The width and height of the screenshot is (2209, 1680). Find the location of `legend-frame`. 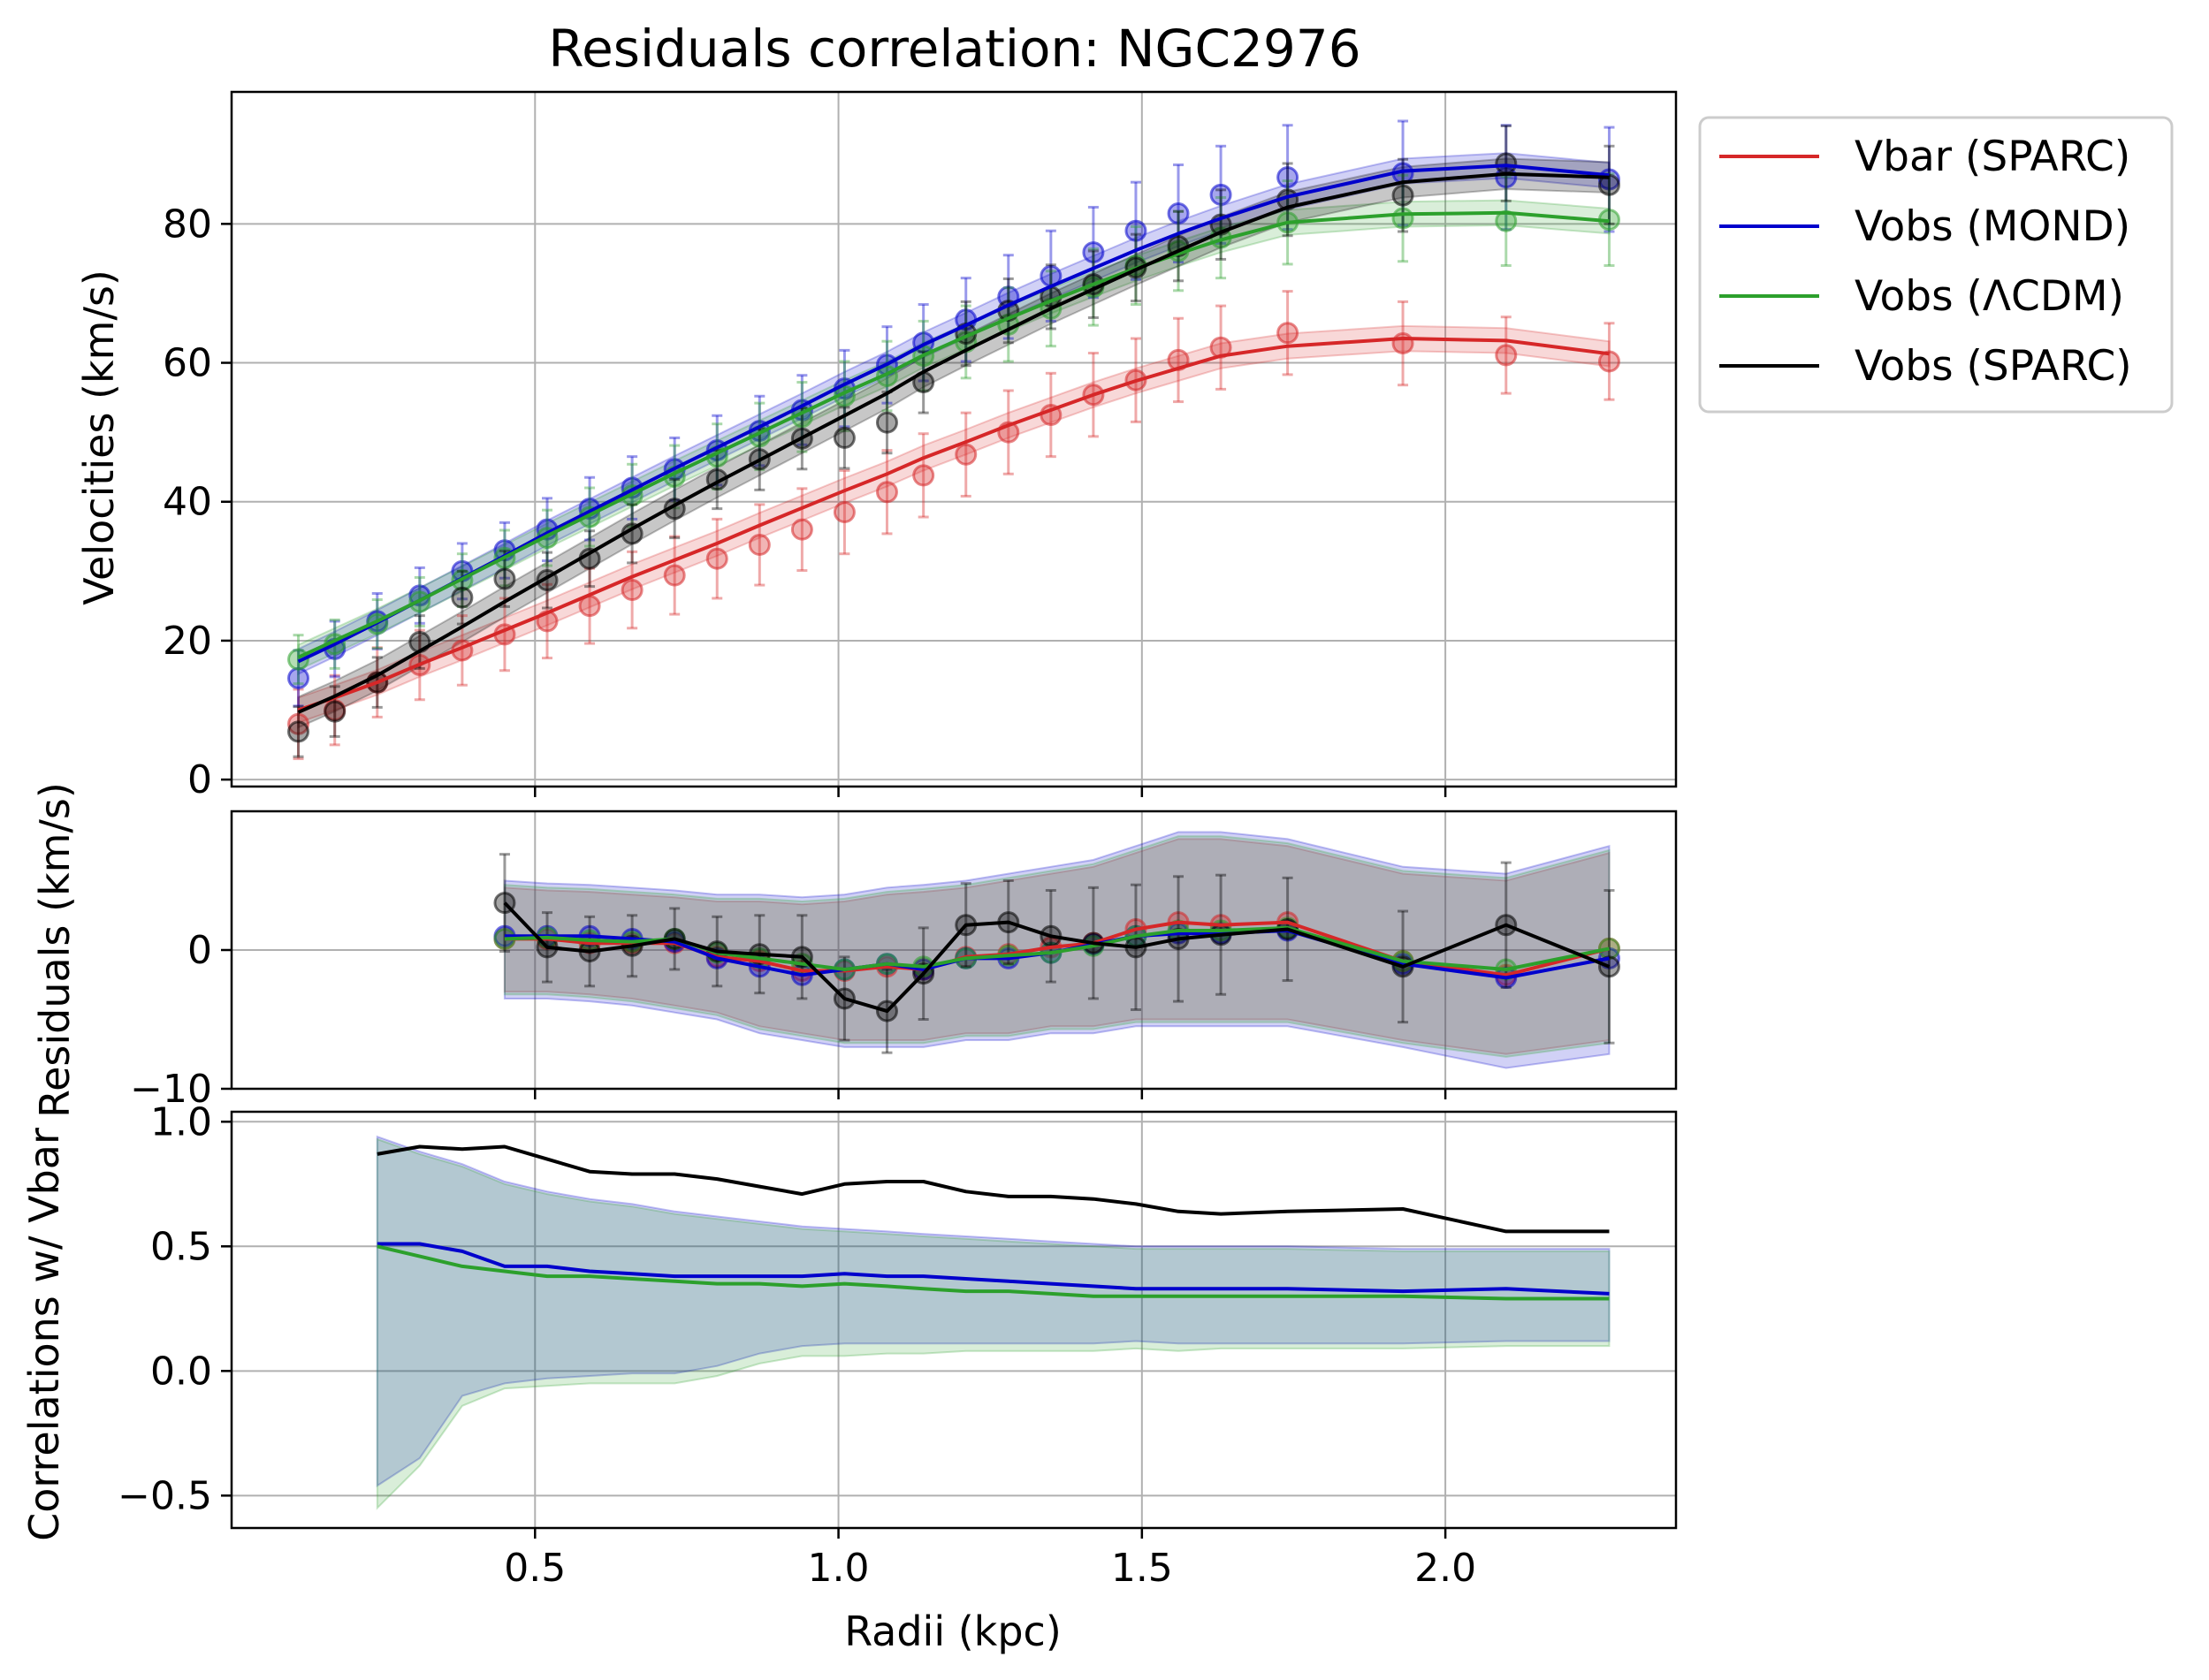

legend-frame is located at coordinates (1936, 265).